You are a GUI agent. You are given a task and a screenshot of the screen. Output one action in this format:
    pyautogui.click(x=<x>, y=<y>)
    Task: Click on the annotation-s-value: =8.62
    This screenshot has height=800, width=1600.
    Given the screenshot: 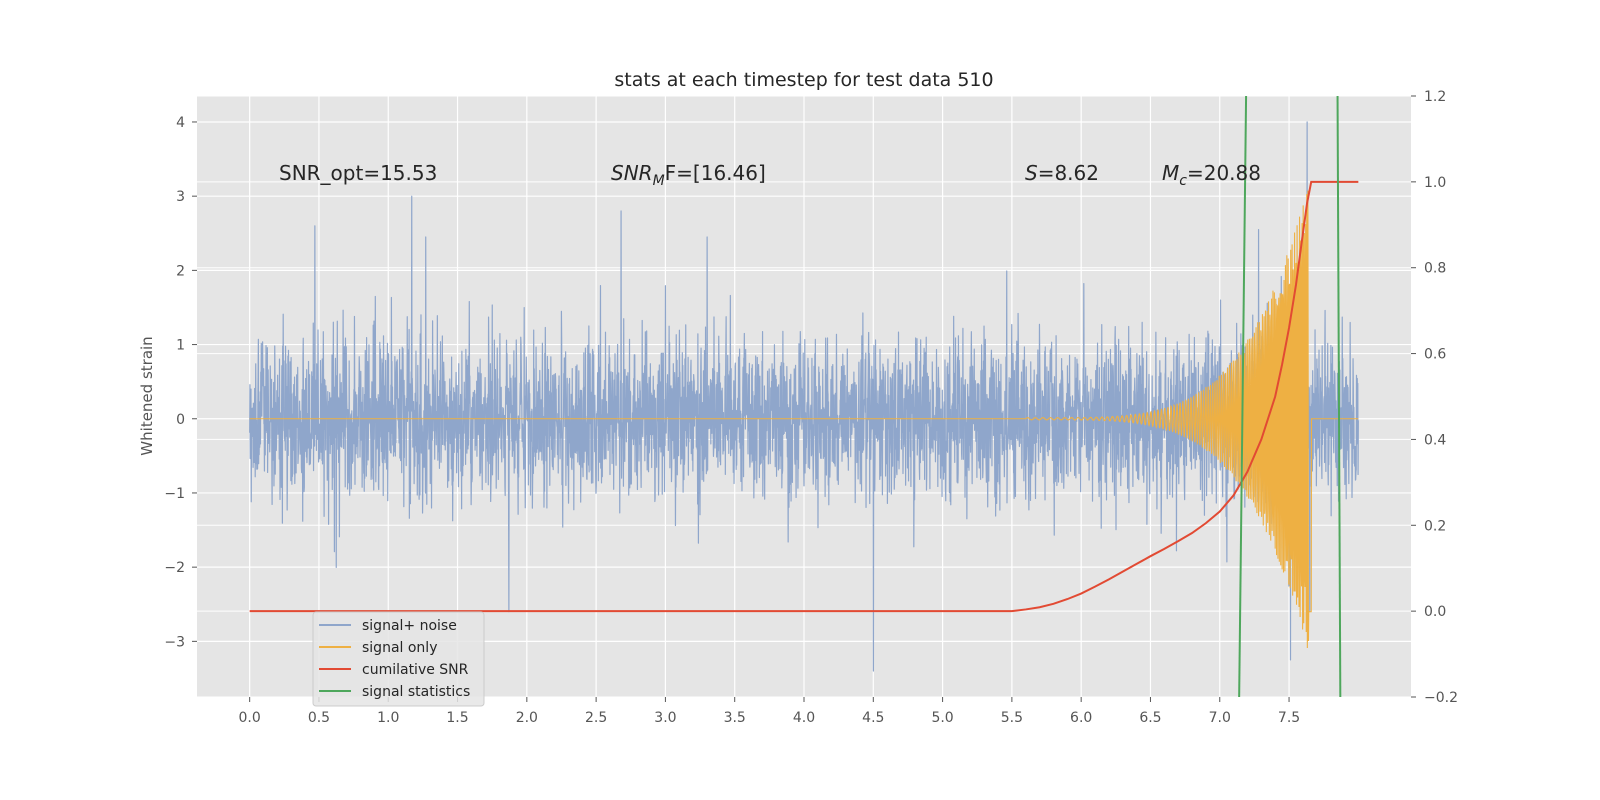 What is the action you would take?
    pyautogui.click(x=1068, y=173)
    